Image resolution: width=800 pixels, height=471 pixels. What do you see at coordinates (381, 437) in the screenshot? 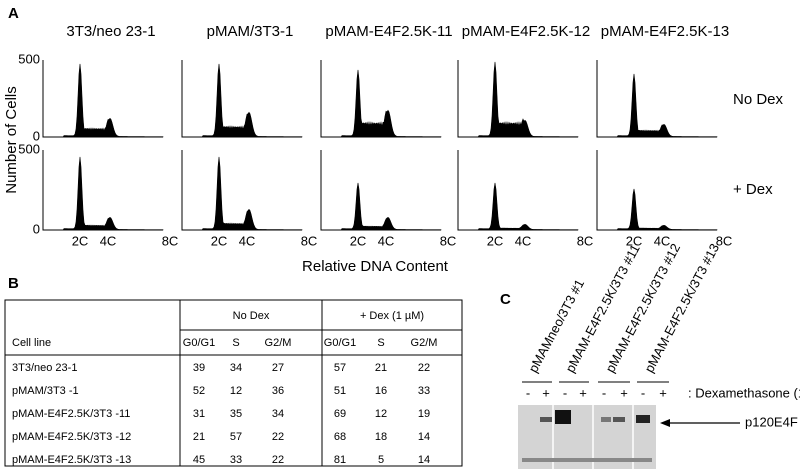
I see `table-cell: 18` at bounding box center [381, 437].